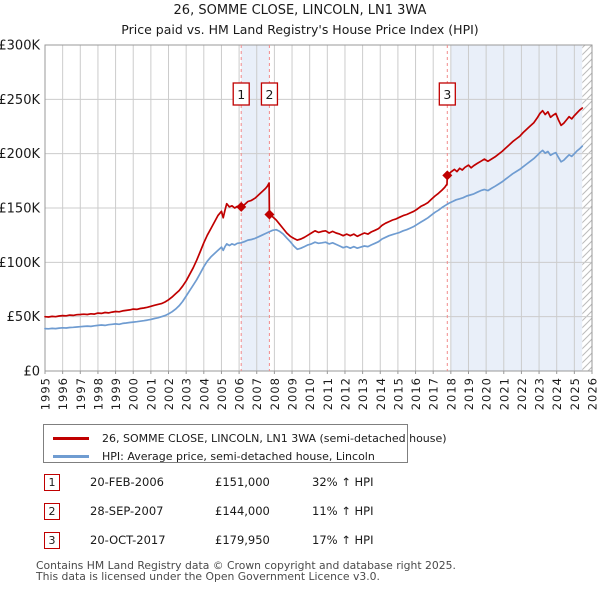 Image resolution: width=600 pixels, height=590 pixels. What do you see at coordinates (242, 482) in the screenshot?
I see `sale-1-price: £151,000` at bounding box center [242, 482].